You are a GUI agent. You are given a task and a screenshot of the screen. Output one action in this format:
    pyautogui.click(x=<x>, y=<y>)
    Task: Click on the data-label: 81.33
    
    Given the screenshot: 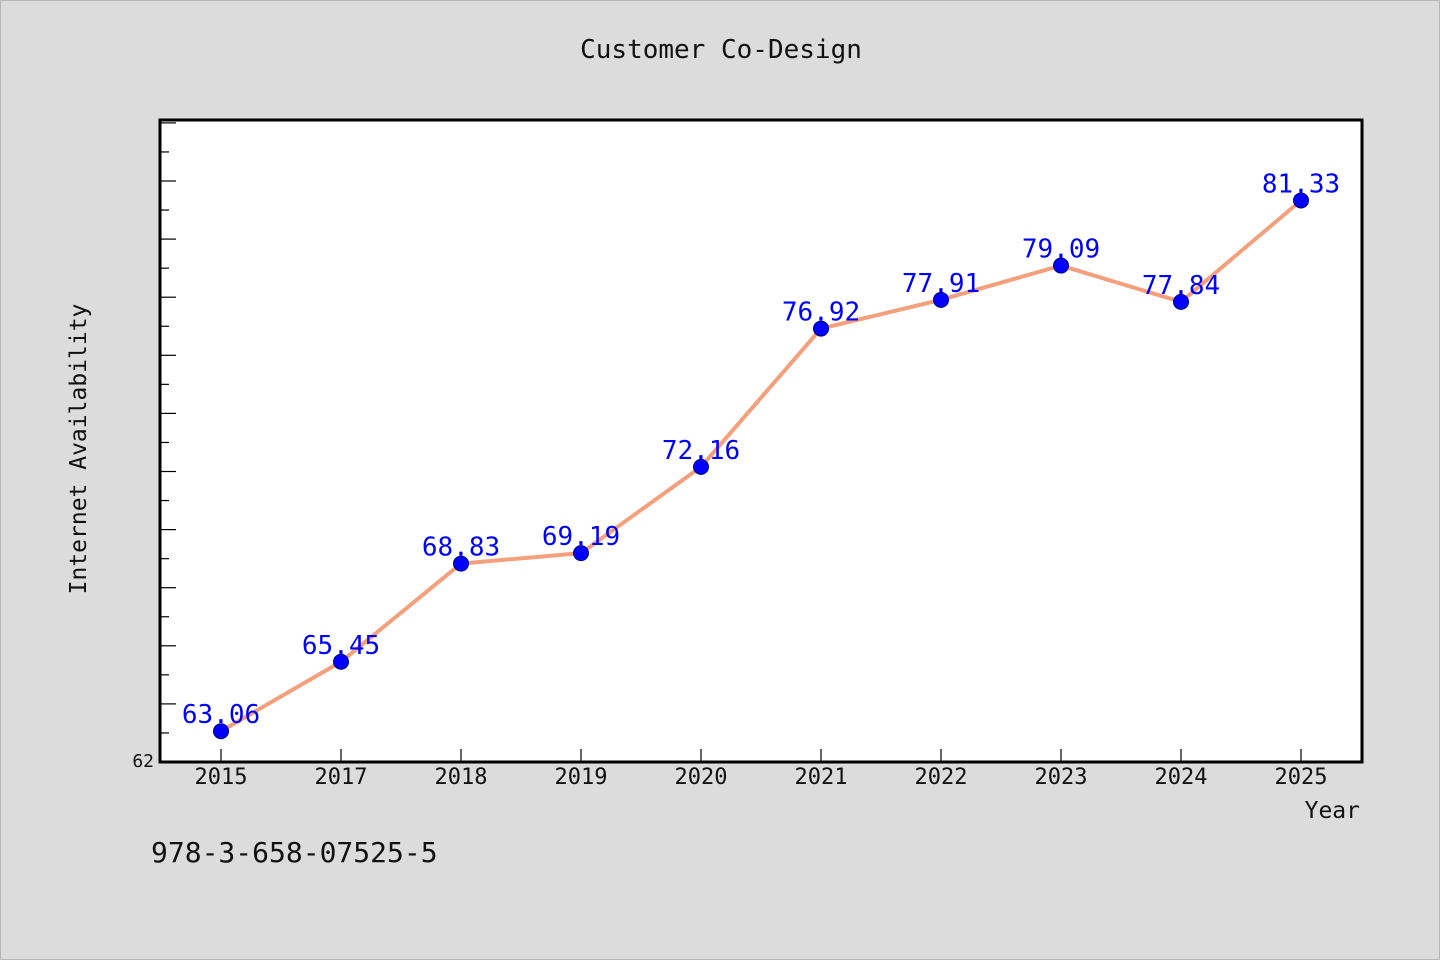 What is the action you would take?
    pyautogui.click(x=1301, y=184)
    